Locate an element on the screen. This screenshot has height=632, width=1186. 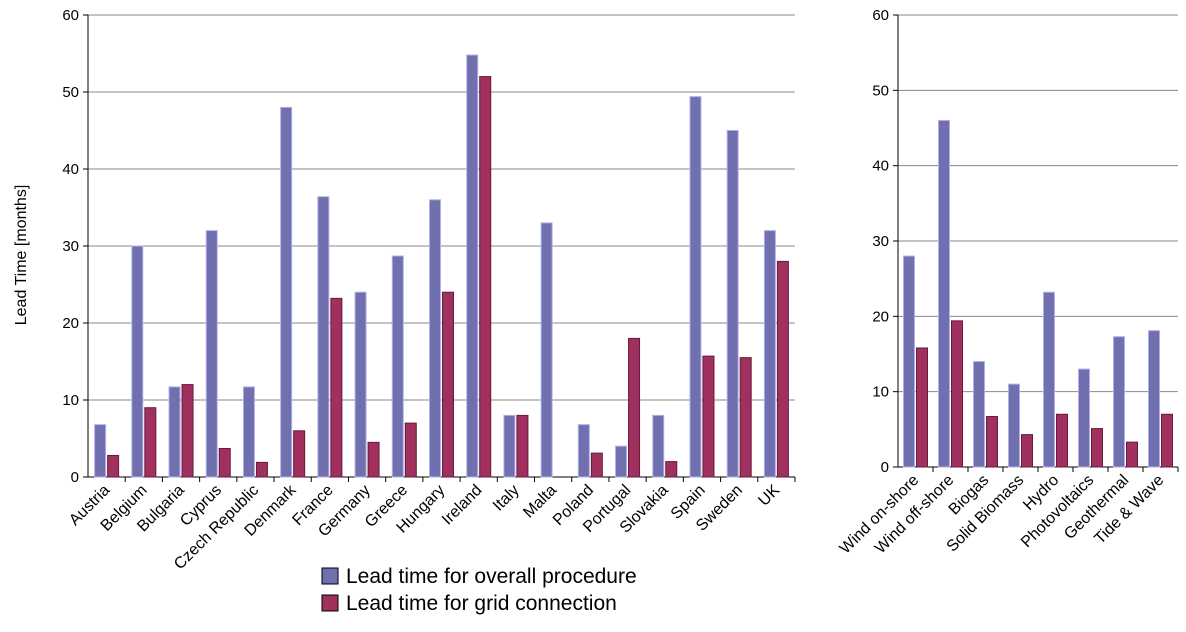
x-category-label: UK is located at coordinates (769, 496).